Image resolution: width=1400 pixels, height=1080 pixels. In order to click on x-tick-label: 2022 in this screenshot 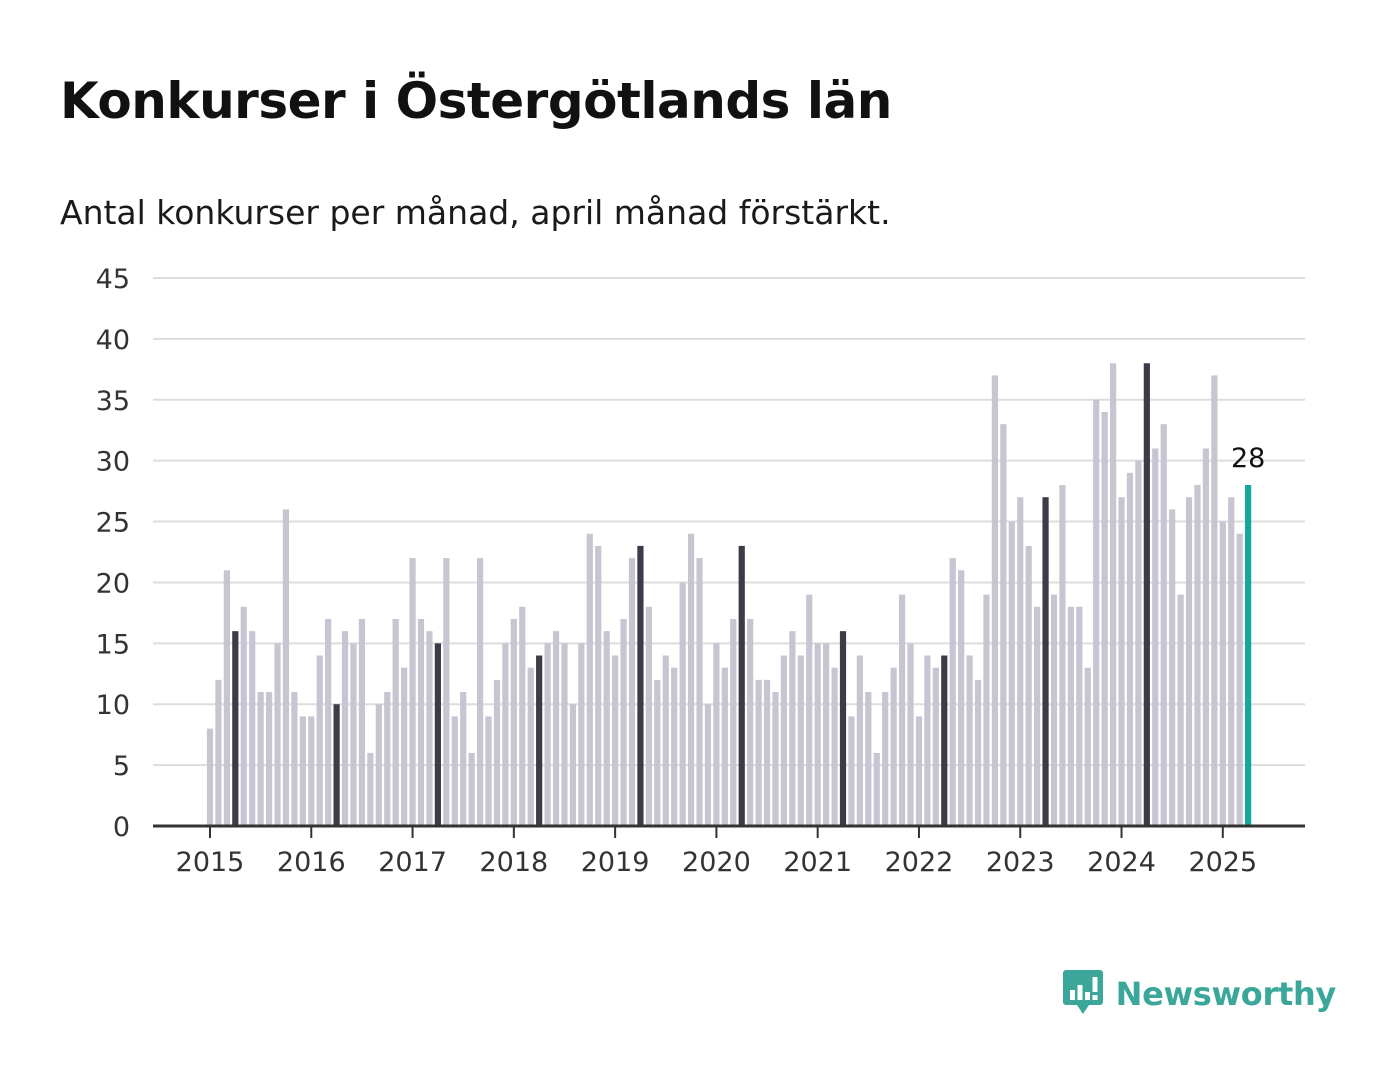, I will do `click(919, 862)`.